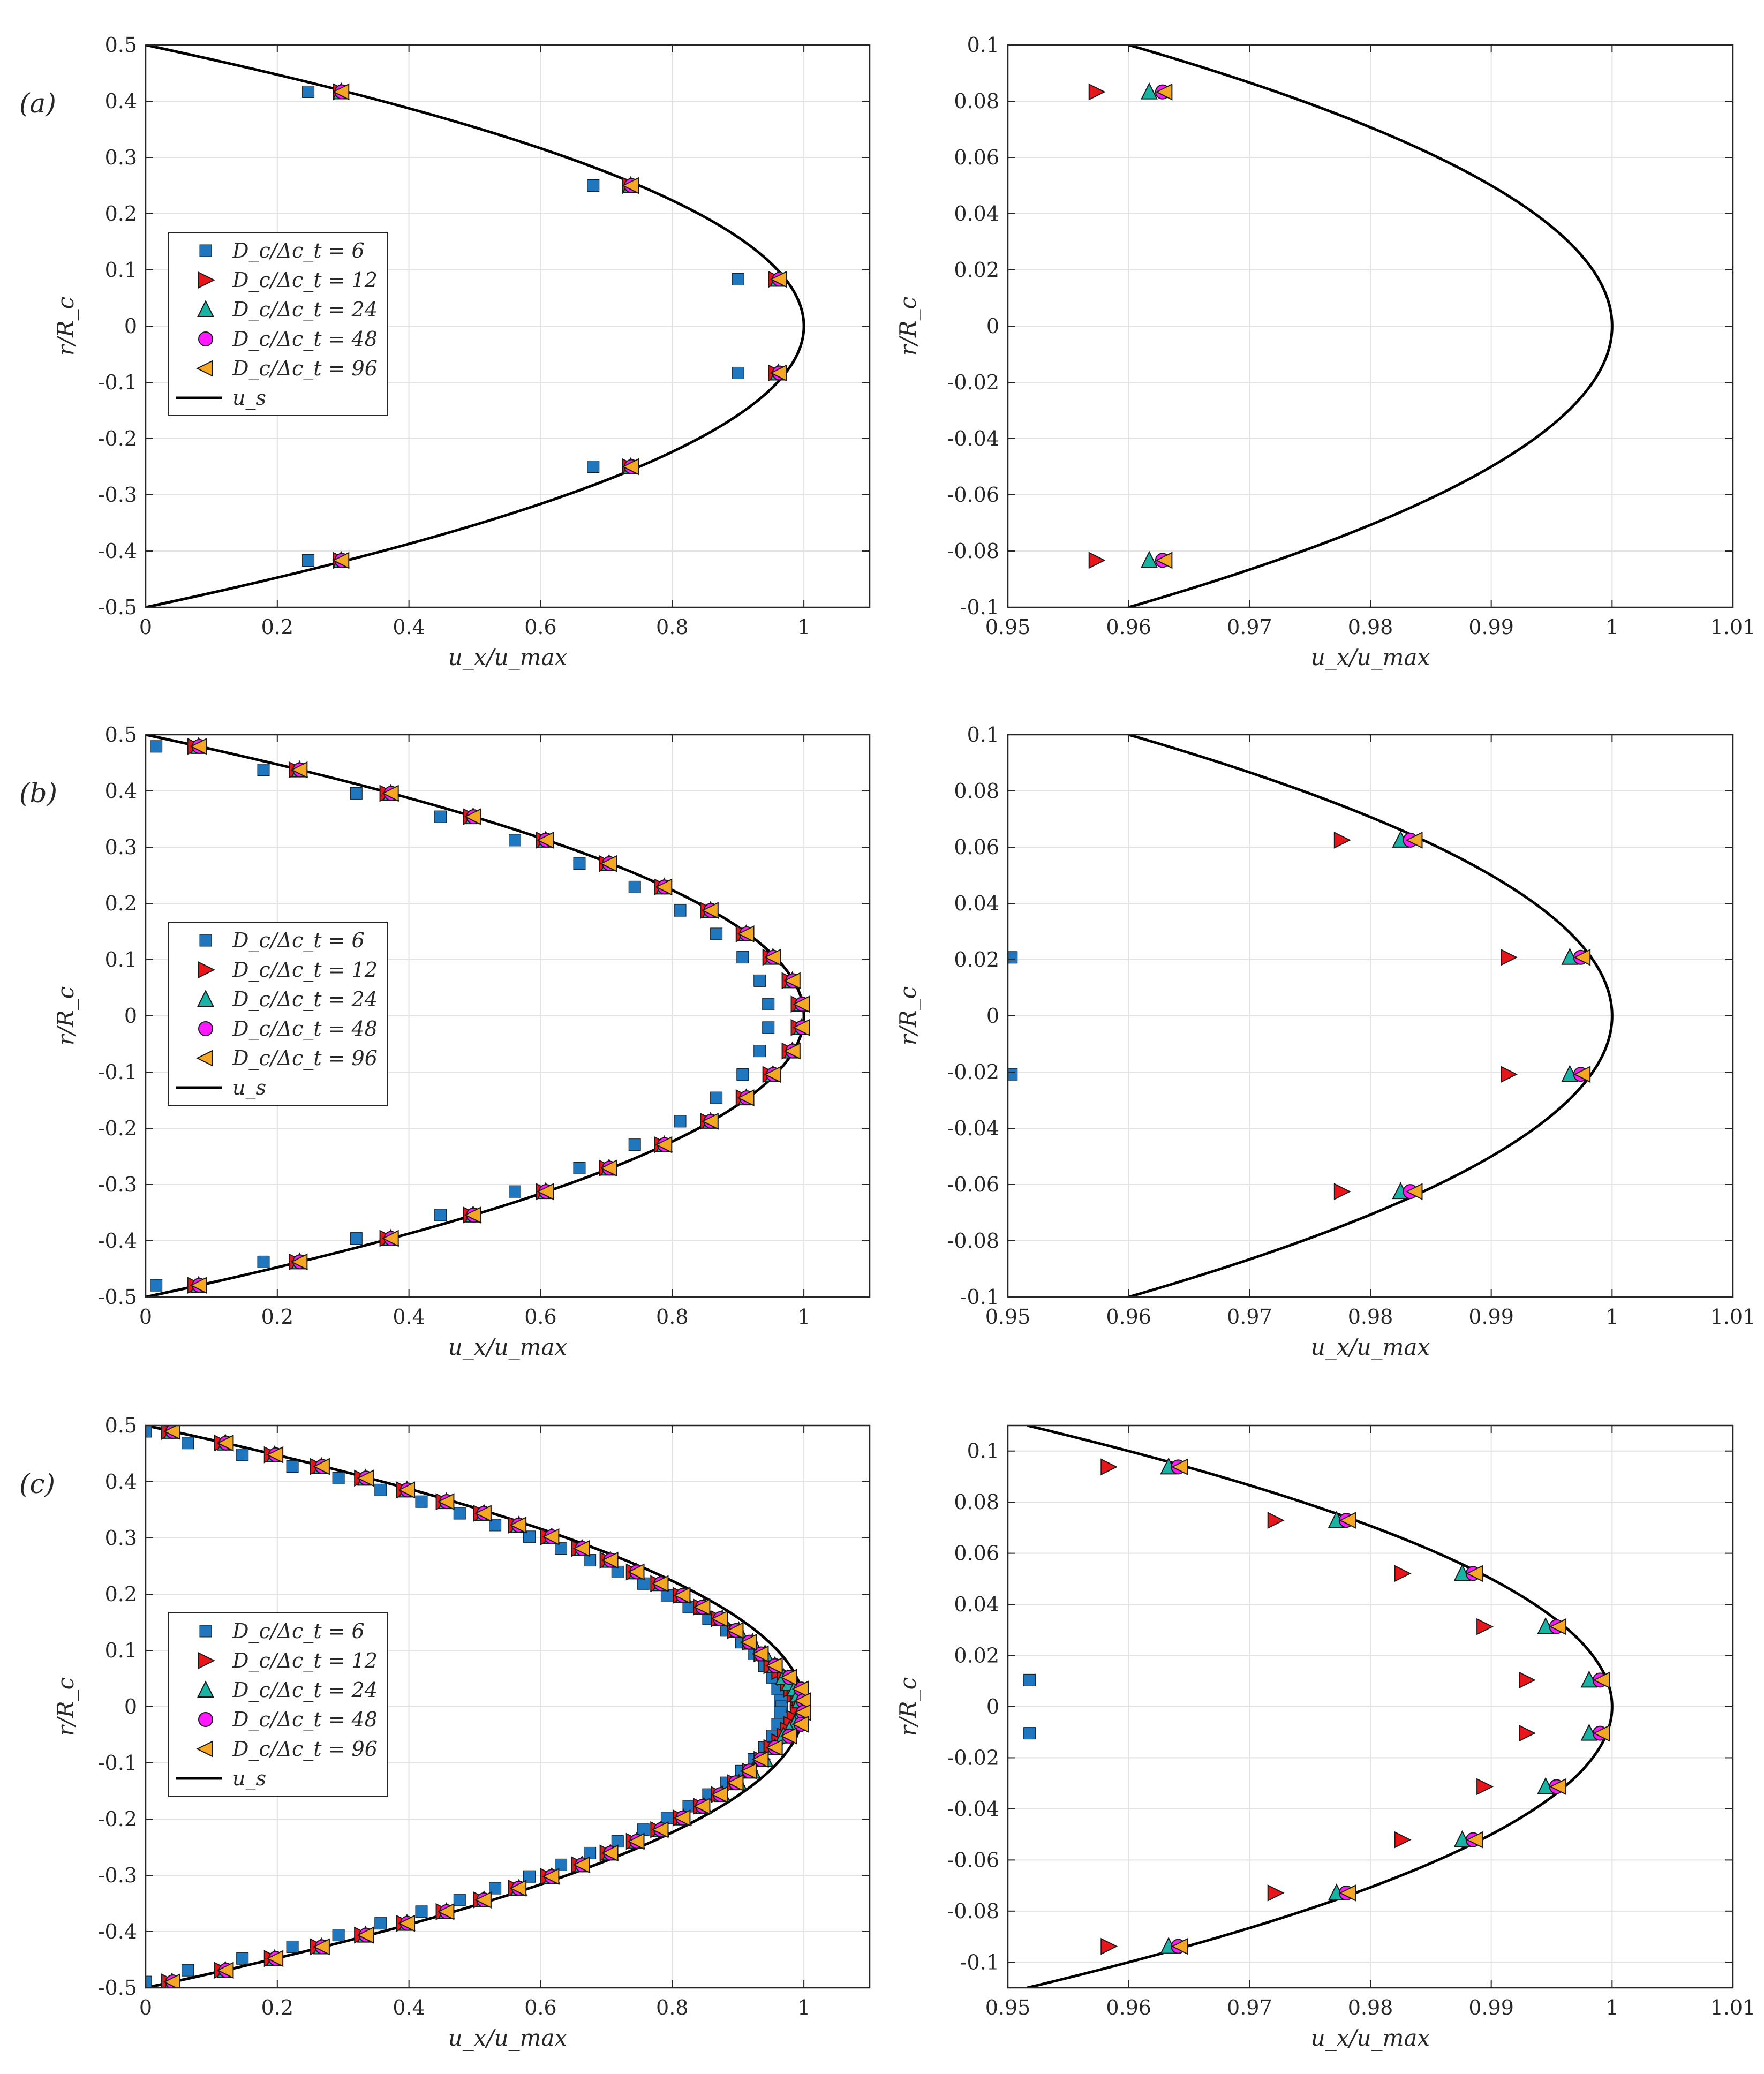  I want to click on ytick-label: -0.2, so click(117, 1128).